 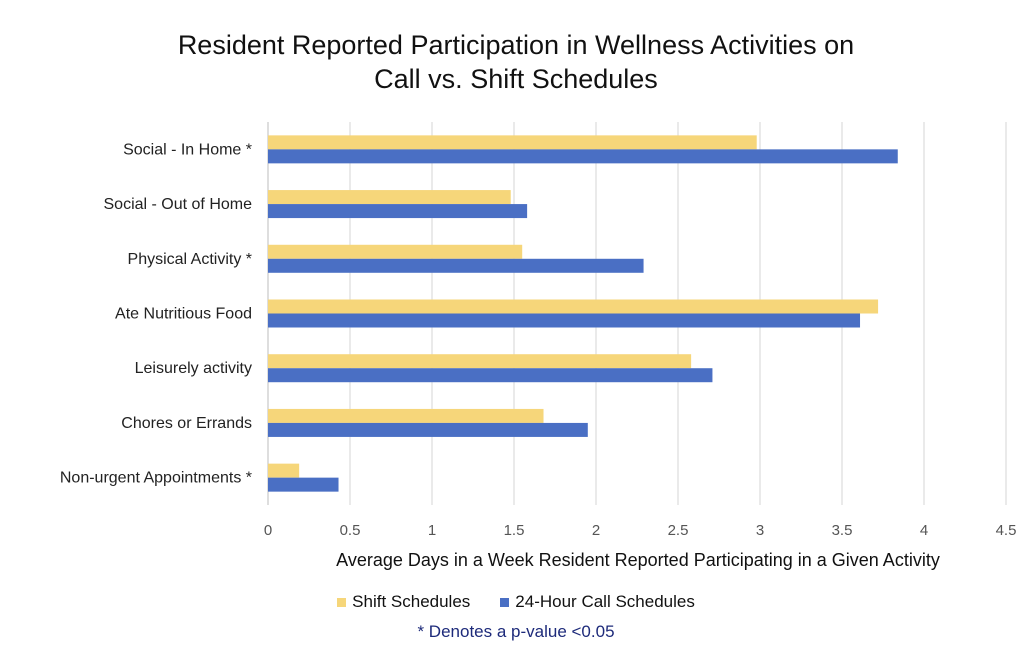 I want to click on category-label: Ate Nutritious Food, so click(x=183, y=314).